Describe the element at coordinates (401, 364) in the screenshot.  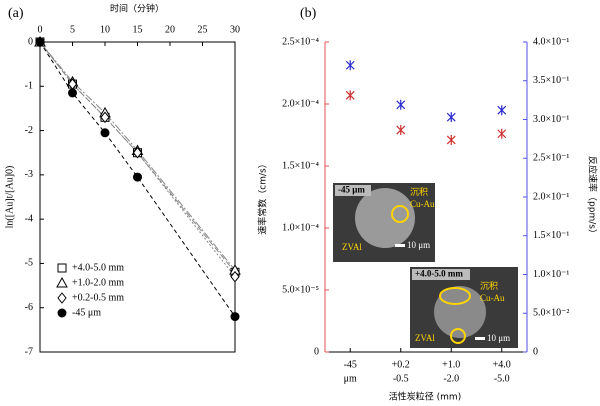
I see `x-tick-label: +0.2` at that location.